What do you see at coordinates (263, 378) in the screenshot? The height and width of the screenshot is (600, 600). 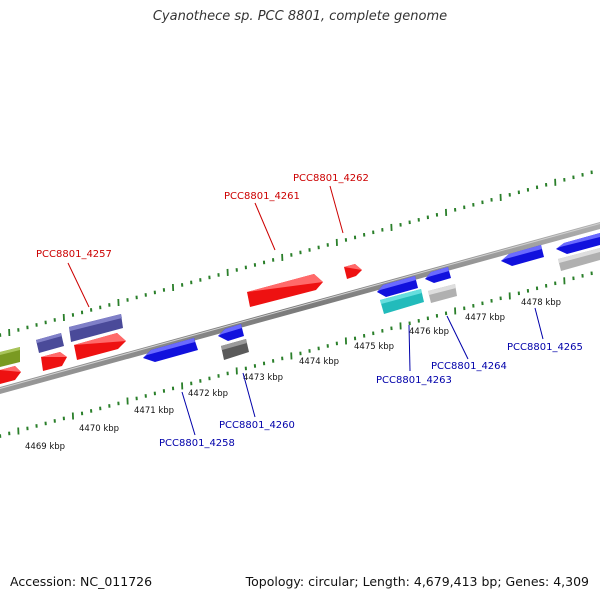 I see `tick-label: 4473 kbp` at bounding box center [263, 378].